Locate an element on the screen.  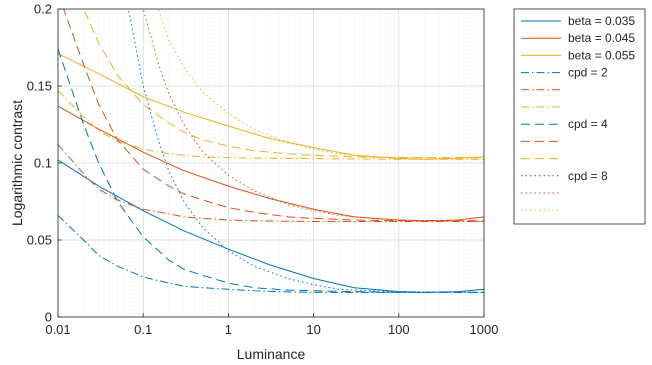
legend-item: beta = 0.035 is located at coordinates (578, 21).